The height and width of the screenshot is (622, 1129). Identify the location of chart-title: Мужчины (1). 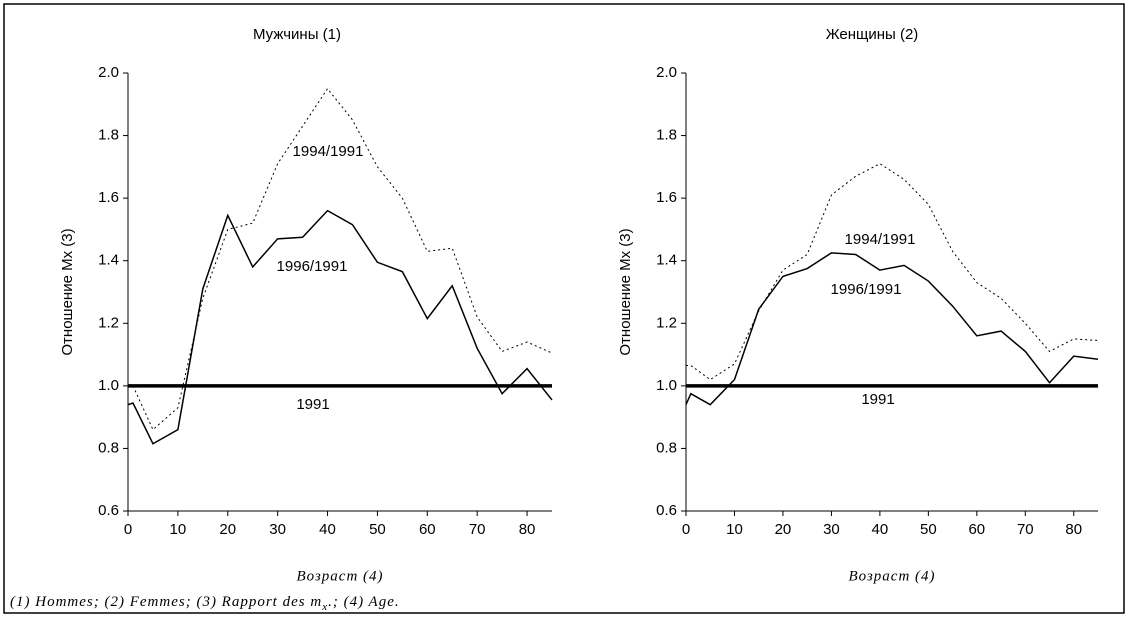
(297, 34).